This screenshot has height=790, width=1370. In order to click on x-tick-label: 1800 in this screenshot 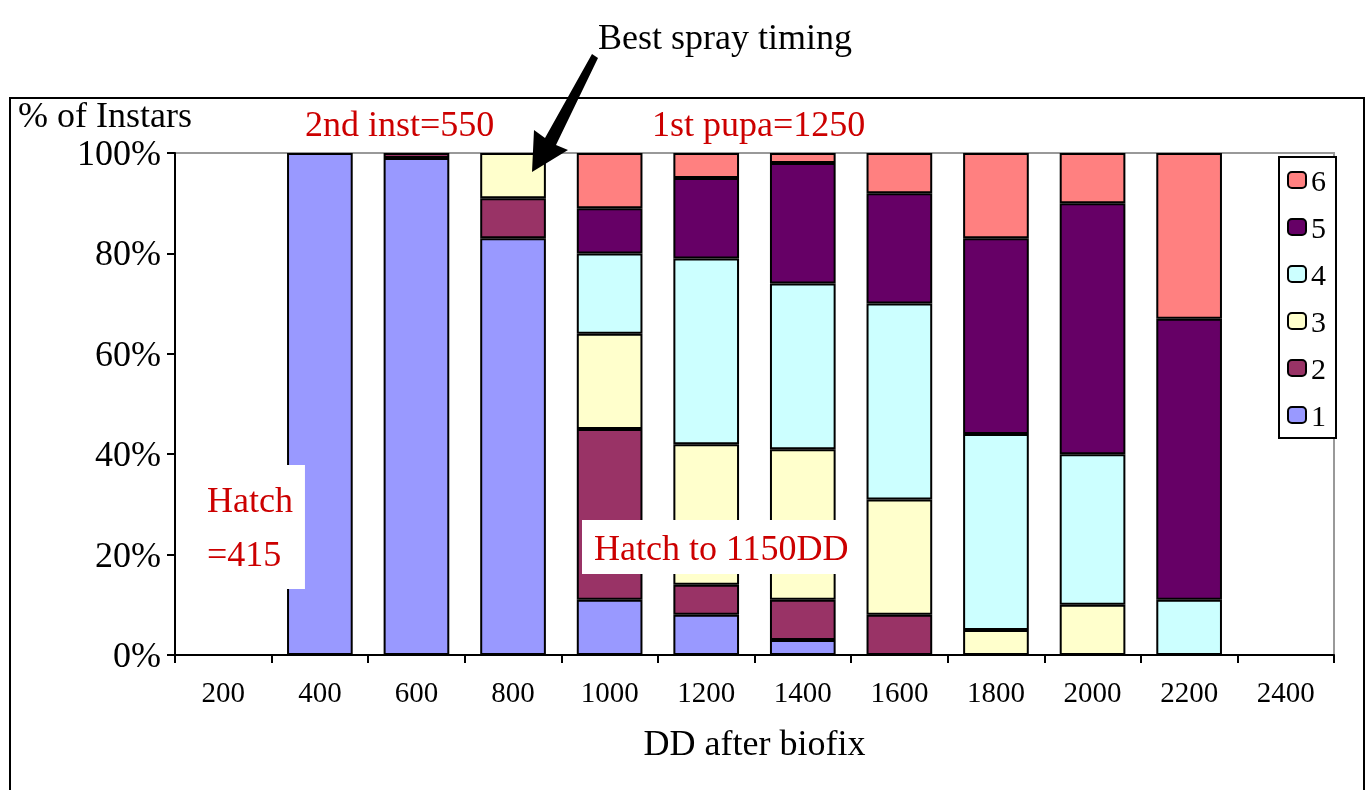, I will do `click(995, 691)`.